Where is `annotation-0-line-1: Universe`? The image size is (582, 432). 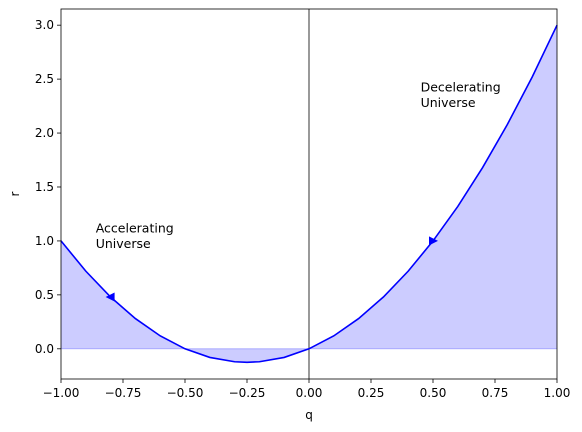 annotation-0-line-1: Universe is located at coordinates (123, 243).